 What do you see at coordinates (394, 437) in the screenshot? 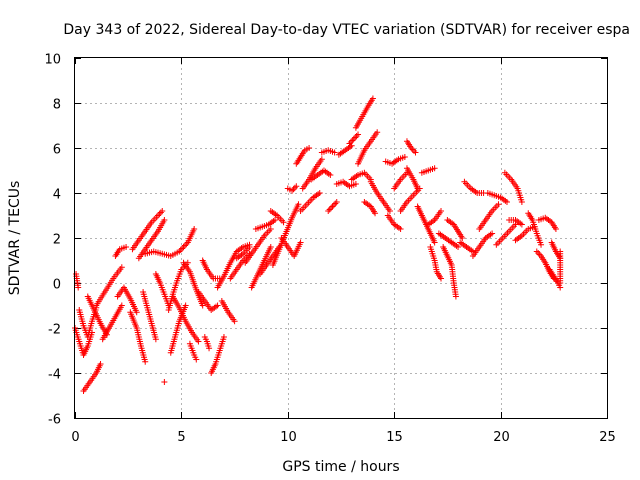
I see `x-tick-label: 15` at bounding box center [394, 437].